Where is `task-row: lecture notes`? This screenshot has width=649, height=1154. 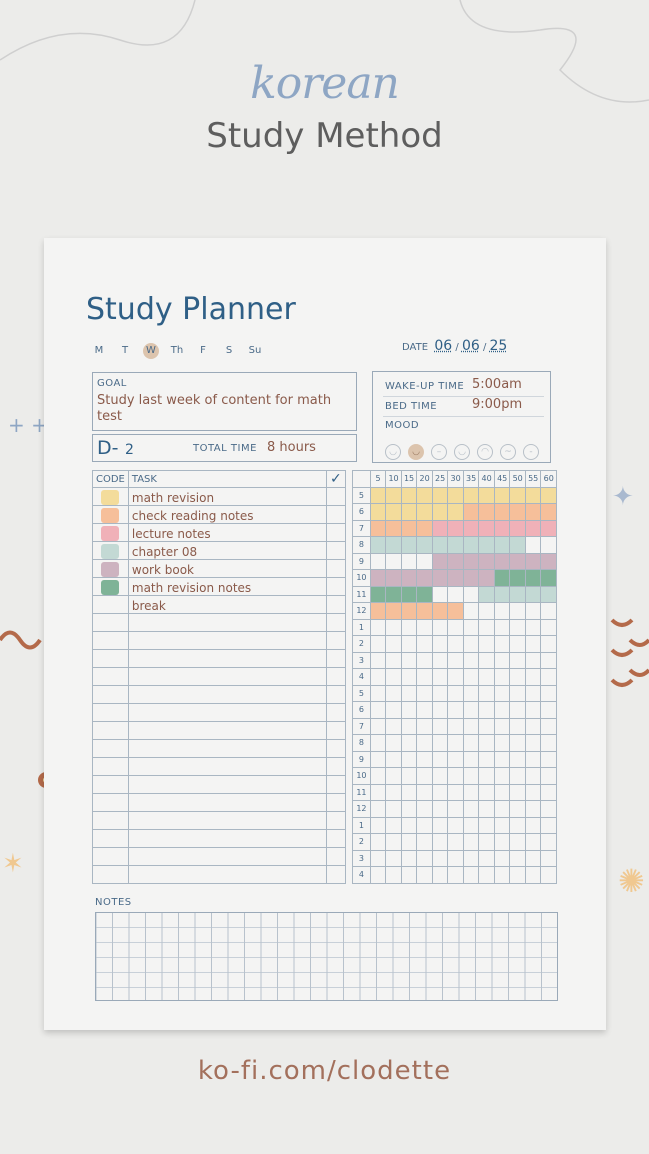 task-row: lecture notes is located at coordinates (219, 532).